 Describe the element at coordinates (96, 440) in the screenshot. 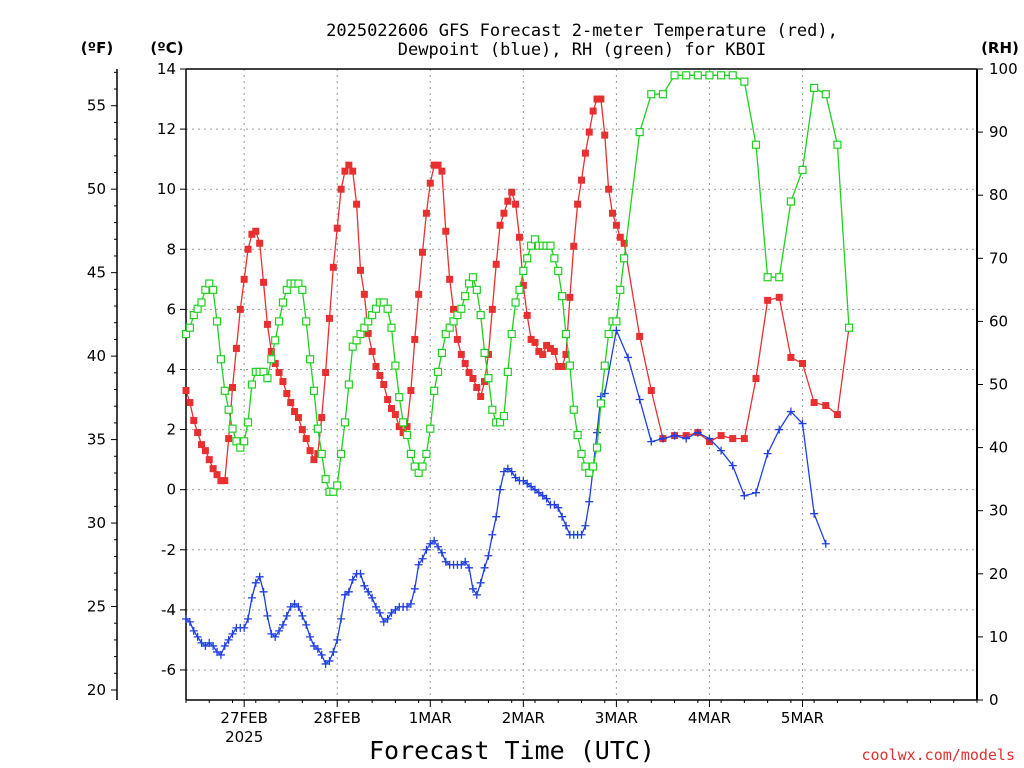

I see `fahrenheit-tick-label: 35` at that location.